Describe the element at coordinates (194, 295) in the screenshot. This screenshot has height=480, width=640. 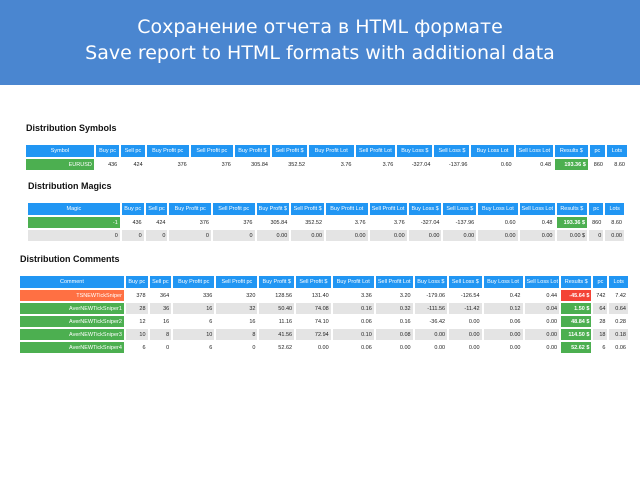
I see `table-cell: 336` at that location.